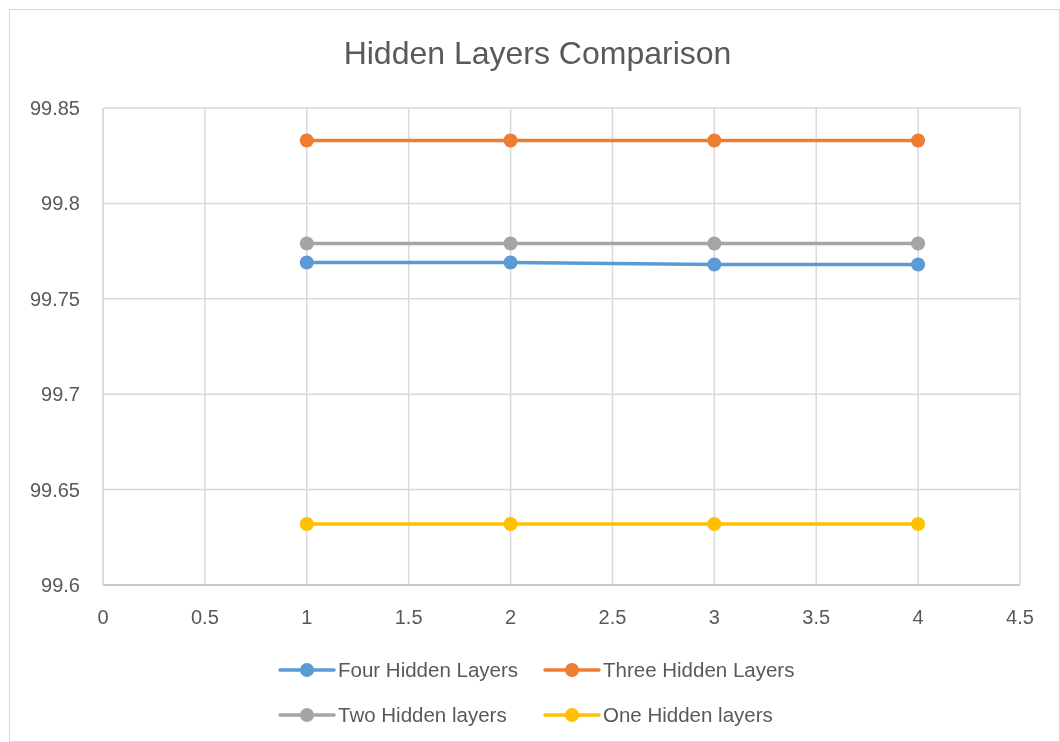 The image size is (1060, 742). I want to click on legend-label: Two Hidden layers, so click(422, 715).